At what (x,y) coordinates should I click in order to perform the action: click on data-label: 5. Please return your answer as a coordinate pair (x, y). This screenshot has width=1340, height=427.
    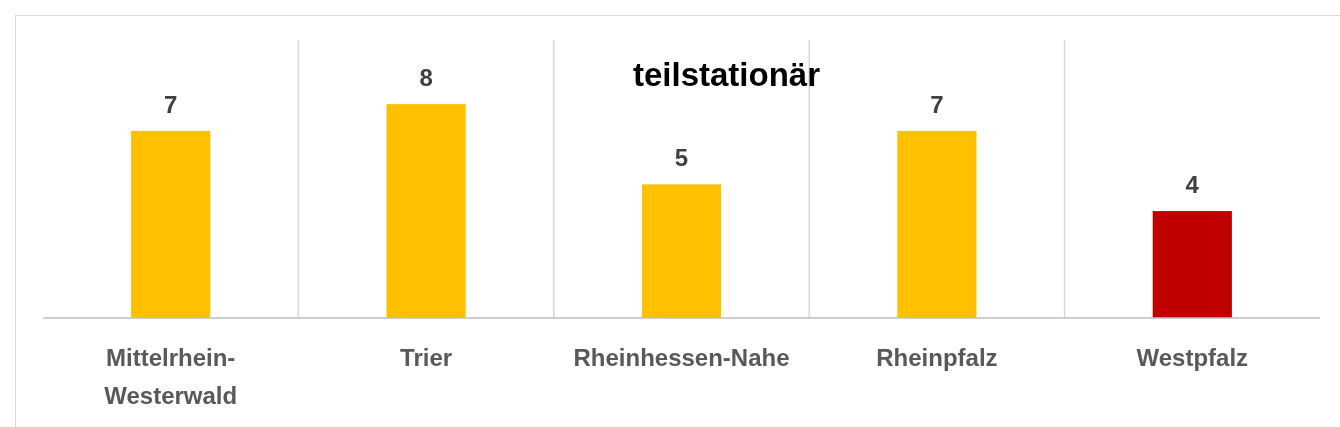
    Looking at the image, I should click on (681, 158).